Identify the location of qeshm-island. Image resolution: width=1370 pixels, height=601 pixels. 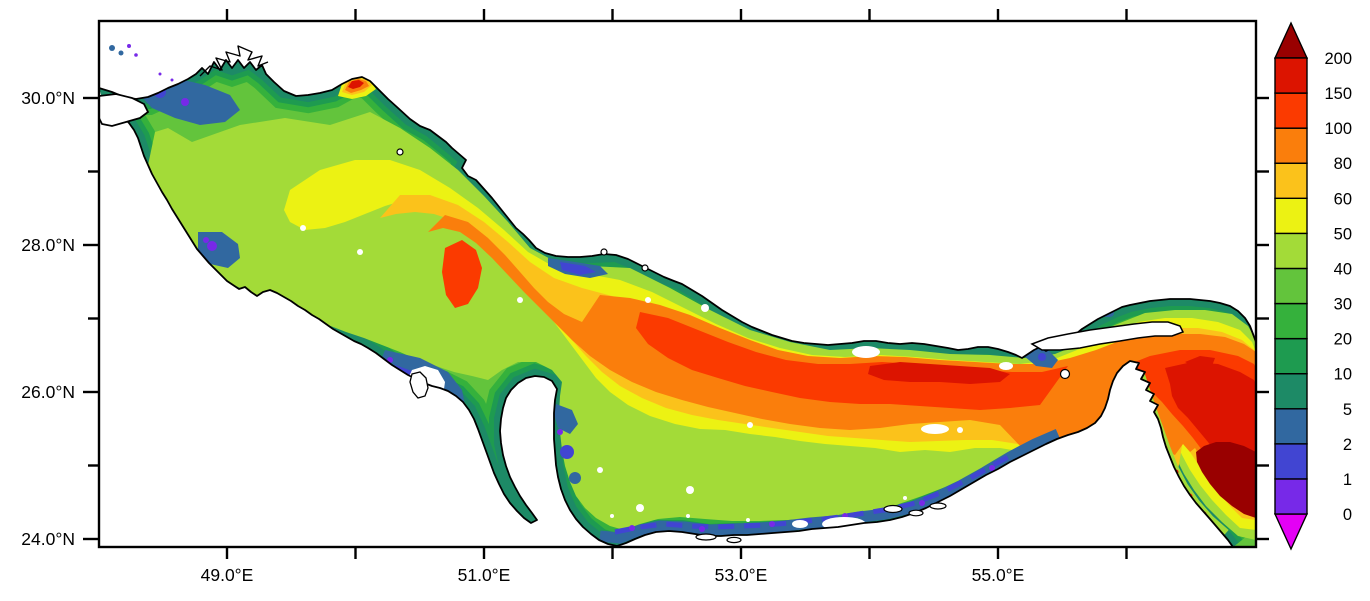
(1107, 336).